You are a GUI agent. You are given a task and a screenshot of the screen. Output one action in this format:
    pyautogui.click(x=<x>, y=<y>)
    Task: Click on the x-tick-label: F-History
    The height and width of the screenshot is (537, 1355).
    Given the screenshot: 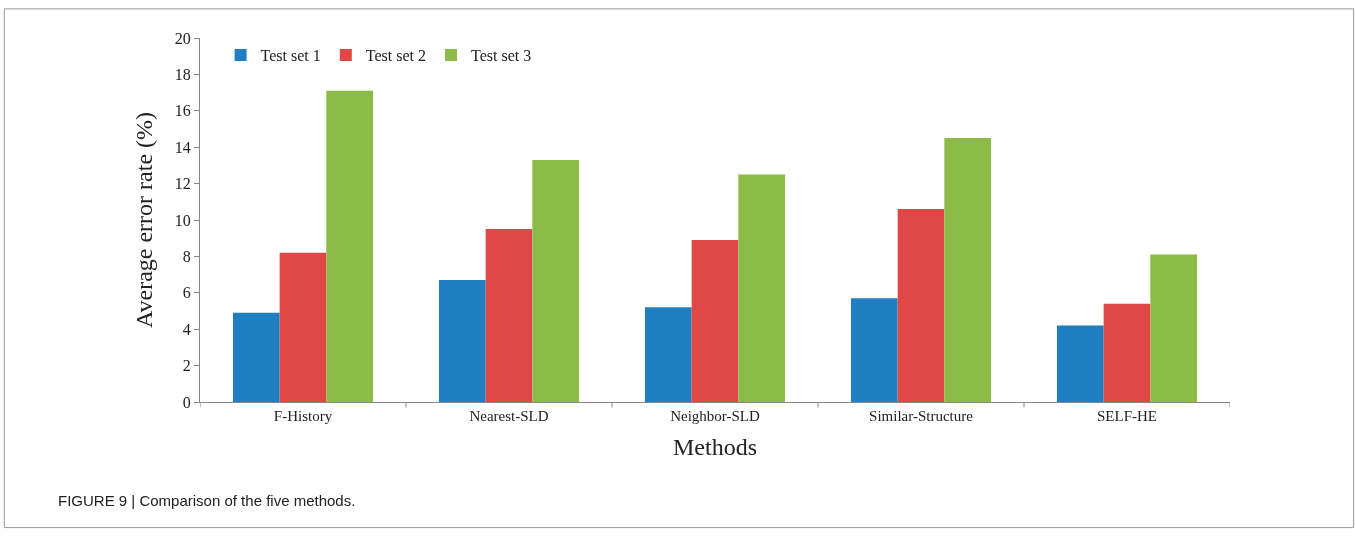 What is the action you would take?
    pyautogui.click(x=303, y=416)
    